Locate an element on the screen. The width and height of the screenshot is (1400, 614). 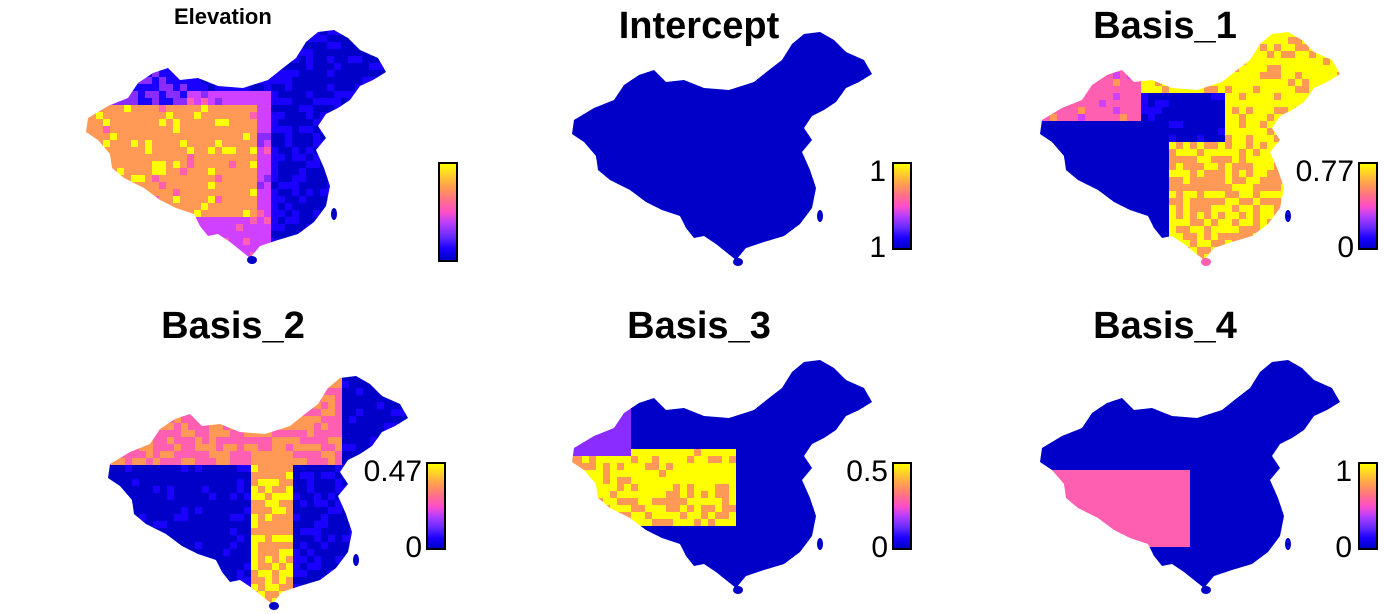
panel-title: Basis_3 is located at coordinates (699, 326).